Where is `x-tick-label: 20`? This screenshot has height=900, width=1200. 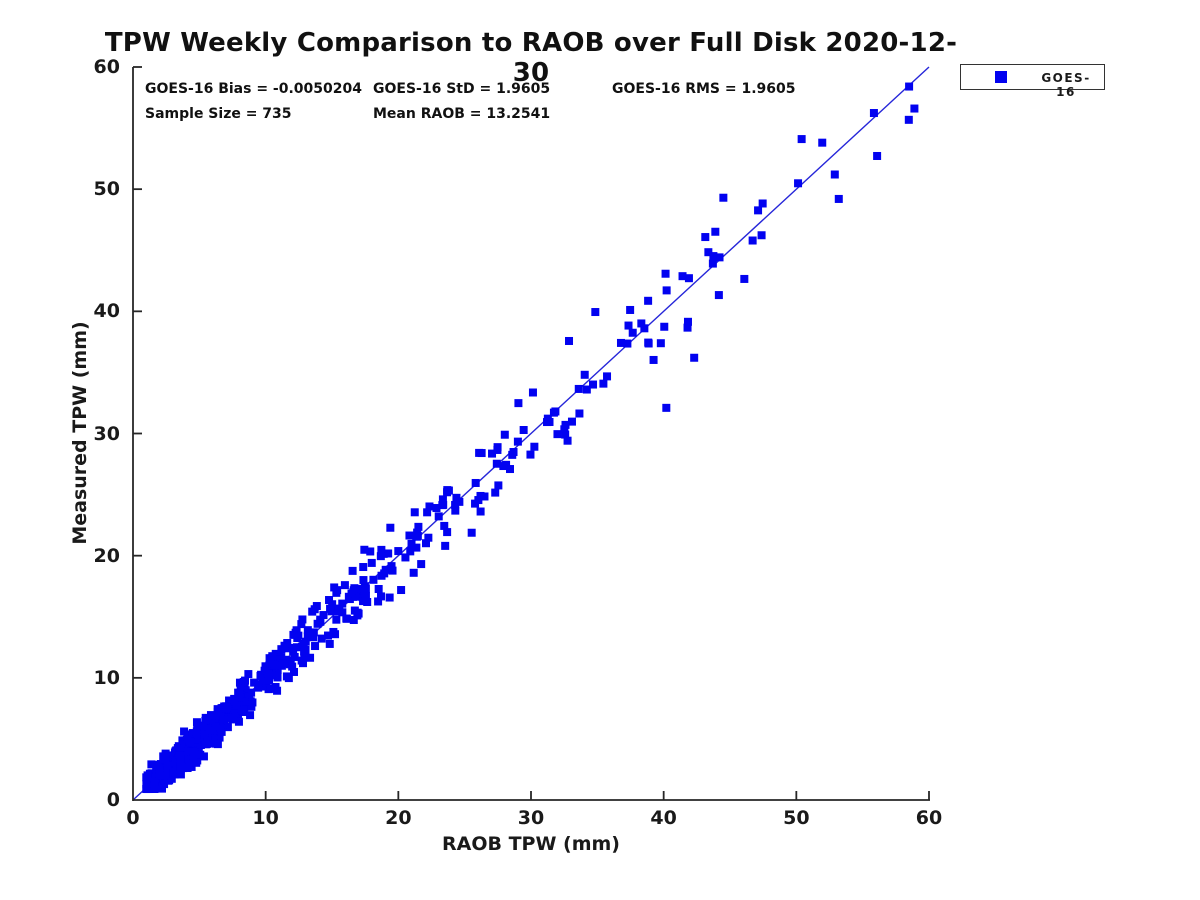
x-tick-label: 20 is located at coordinates (398, 818).